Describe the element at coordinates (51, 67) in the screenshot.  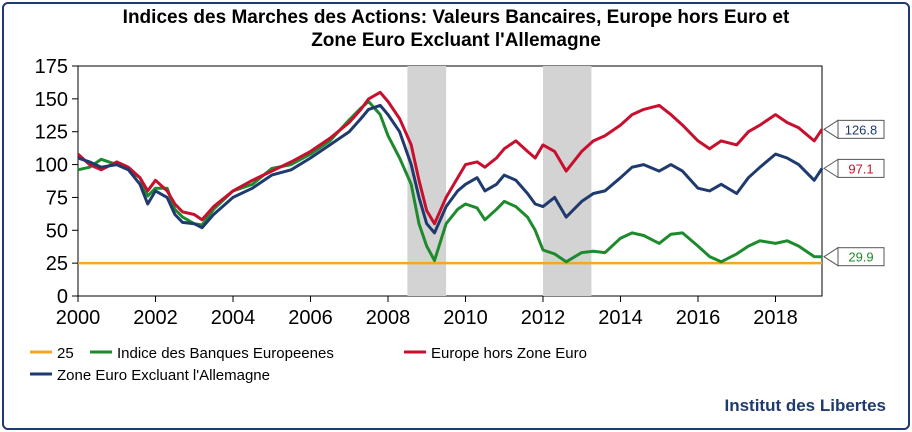
I see `y-tick-label-7: 175` at that location.